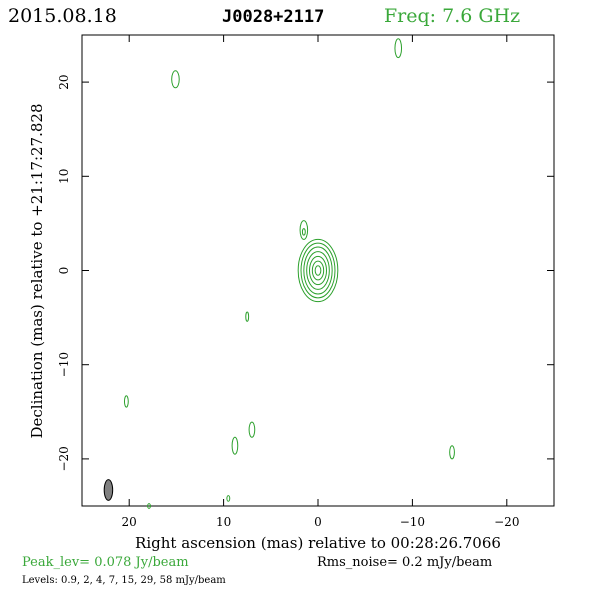  I want to click on y-tick-label: −10, so click(64, 364).